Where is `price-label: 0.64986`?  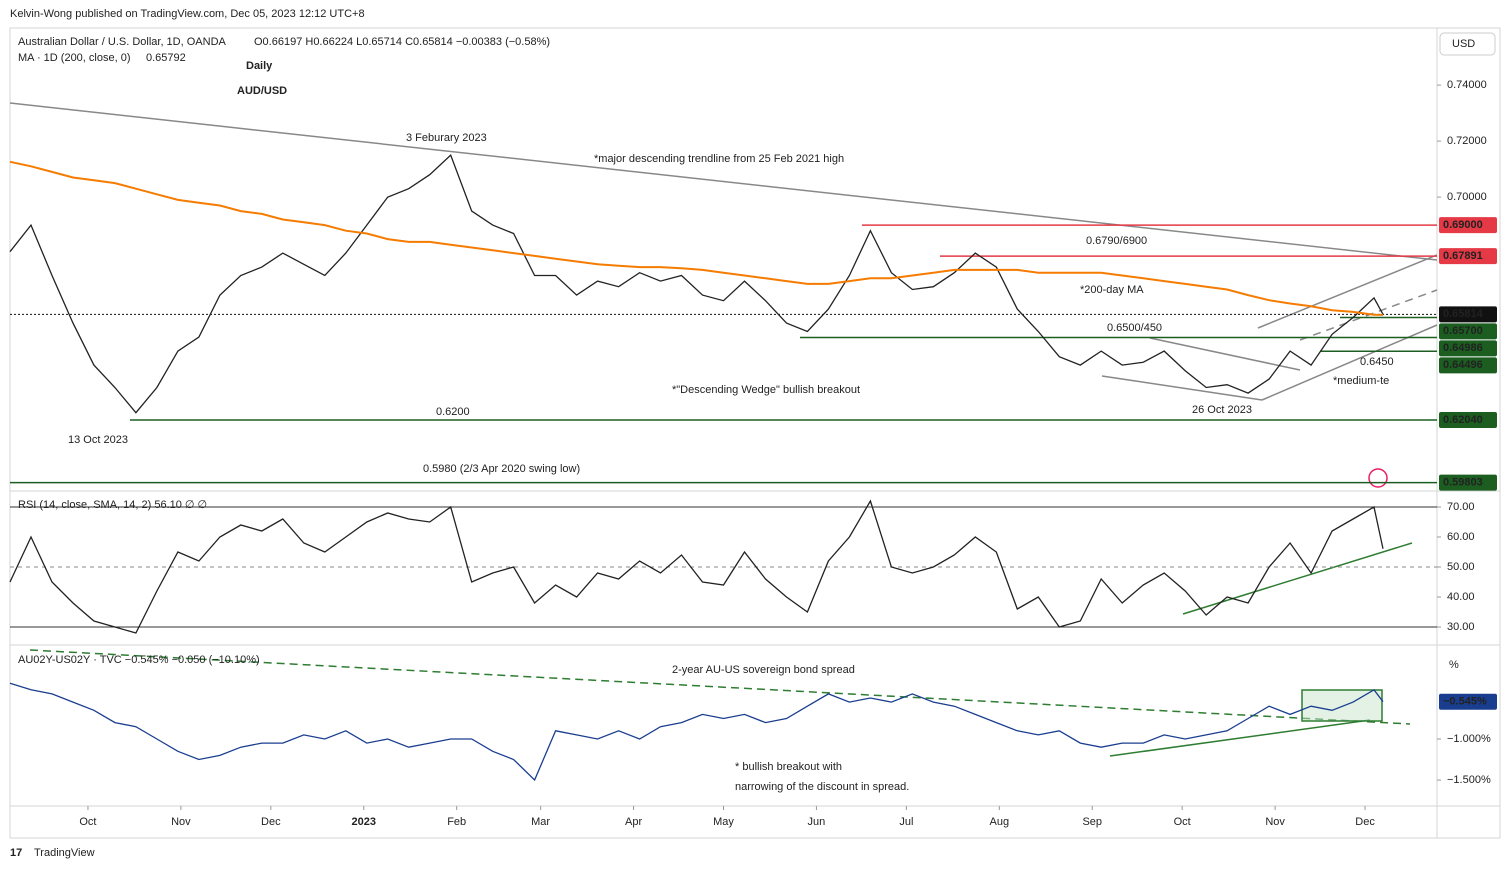 price-label: 0.64986 is located at coordinates (1463, 348).